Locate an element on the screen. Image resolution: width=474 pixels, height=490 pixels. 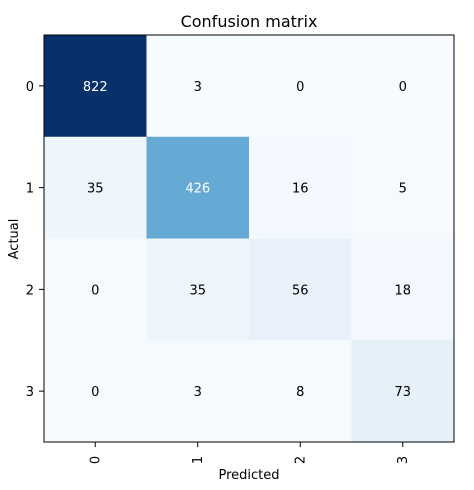
heatmap-value-r3-c3: 73 is located at coordinates (402, 392).